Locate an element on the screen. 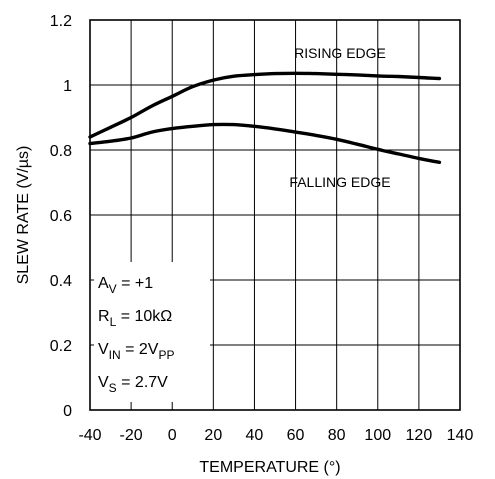  rising-edge-label: RISING EDGE is located at coordinates (340, 53).